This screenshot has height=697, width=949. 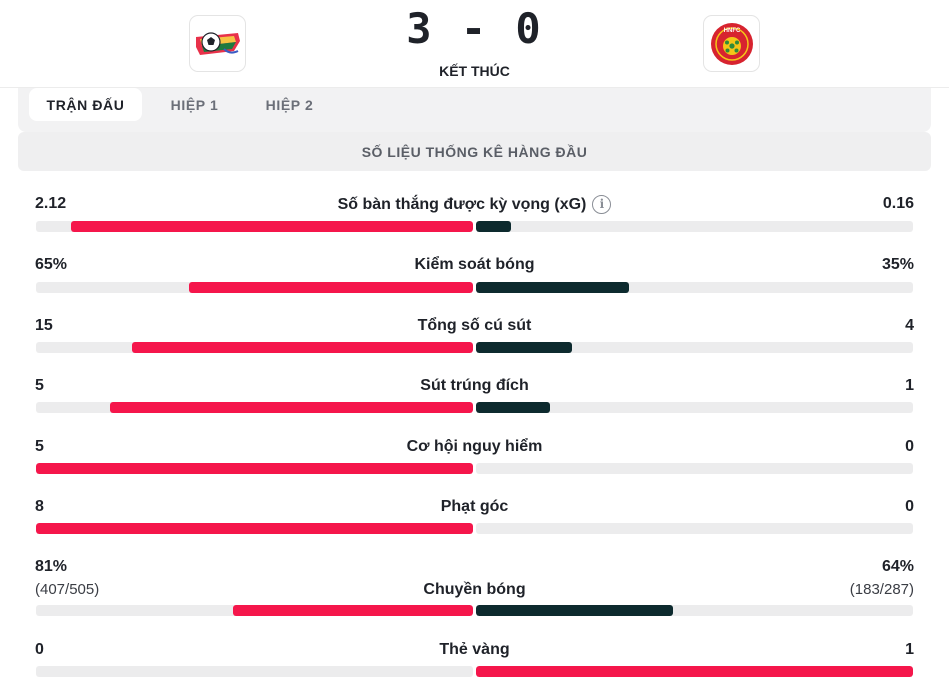 I want to click on stat-label: Cơ hội nguy hiểm, so click(x=474, y=446).